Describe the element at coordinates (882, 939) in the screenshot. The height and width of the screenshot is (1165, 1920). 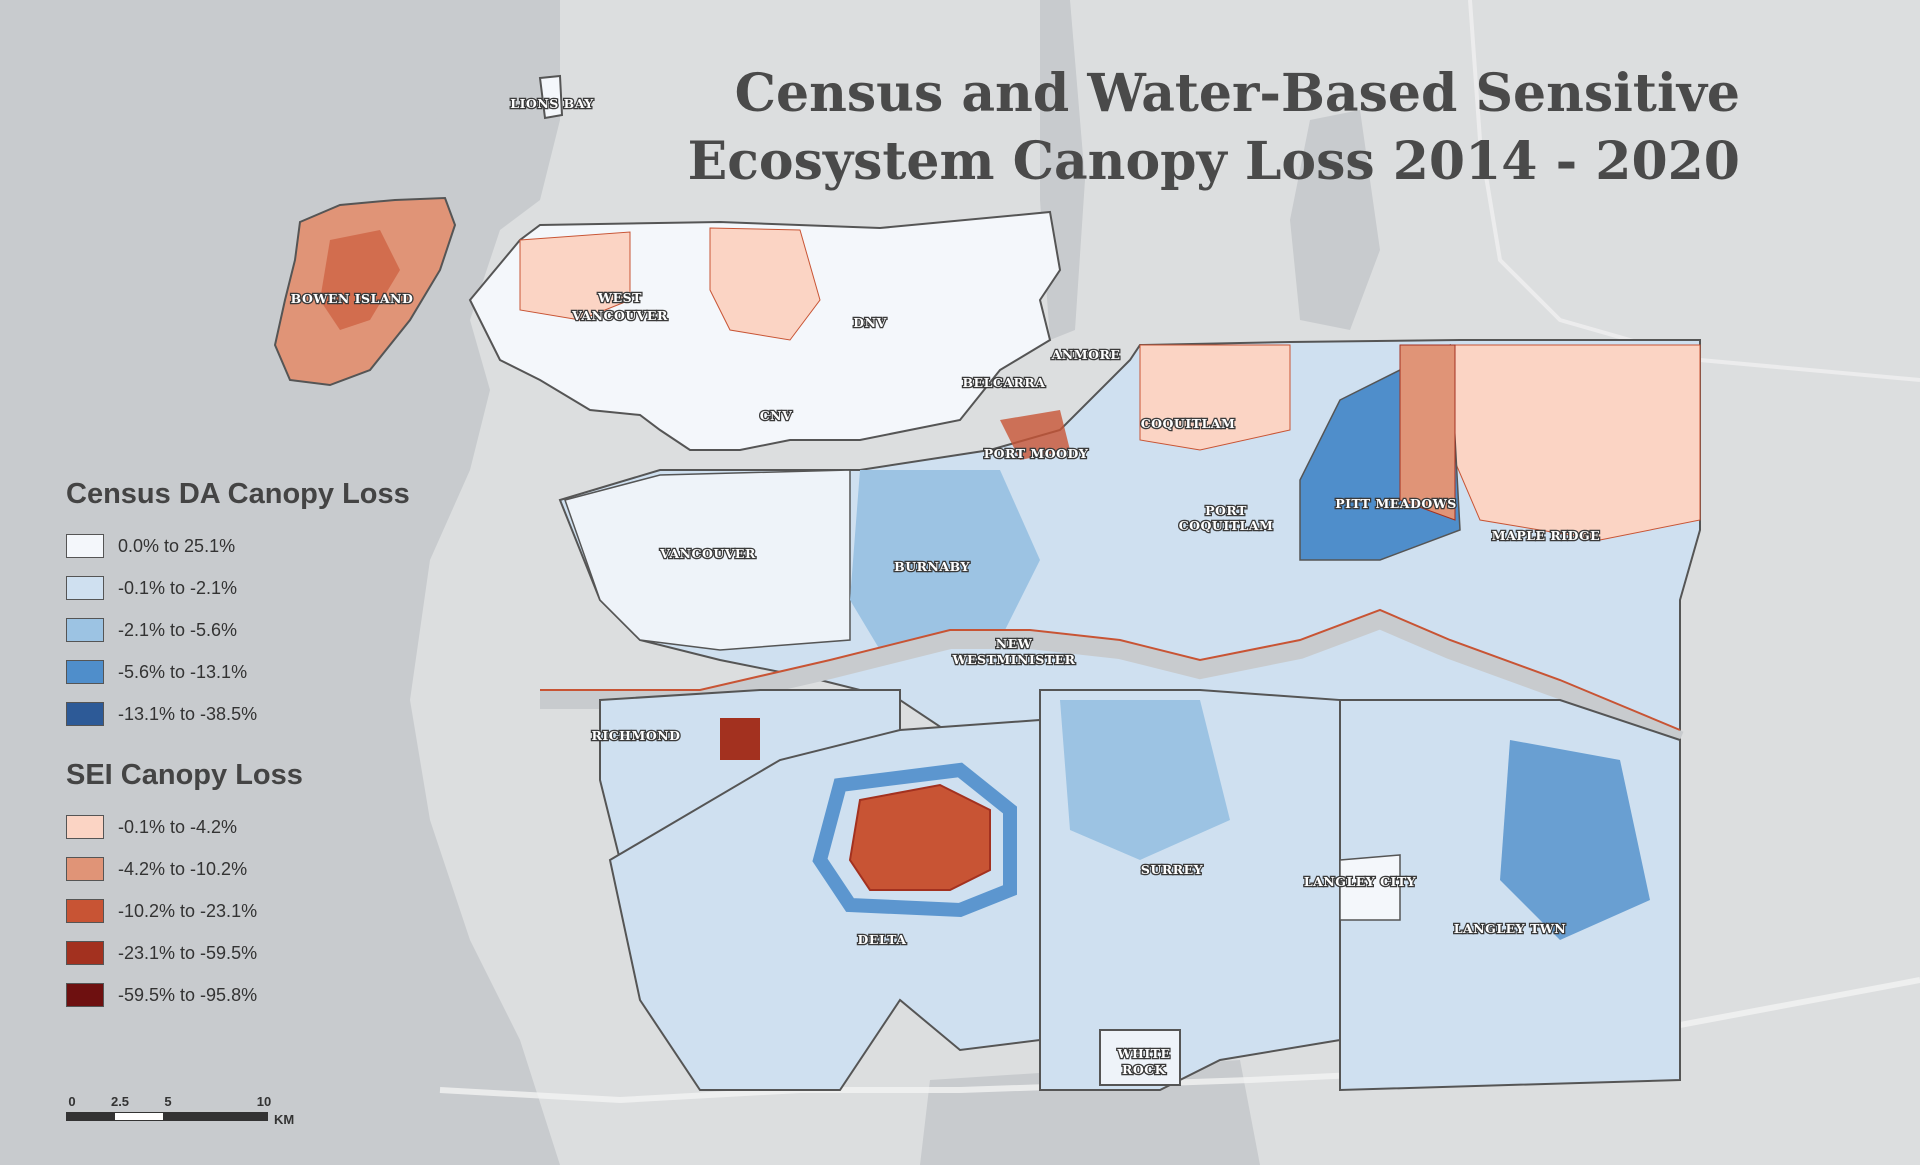
I see `label-delta: DELTA` at that location.